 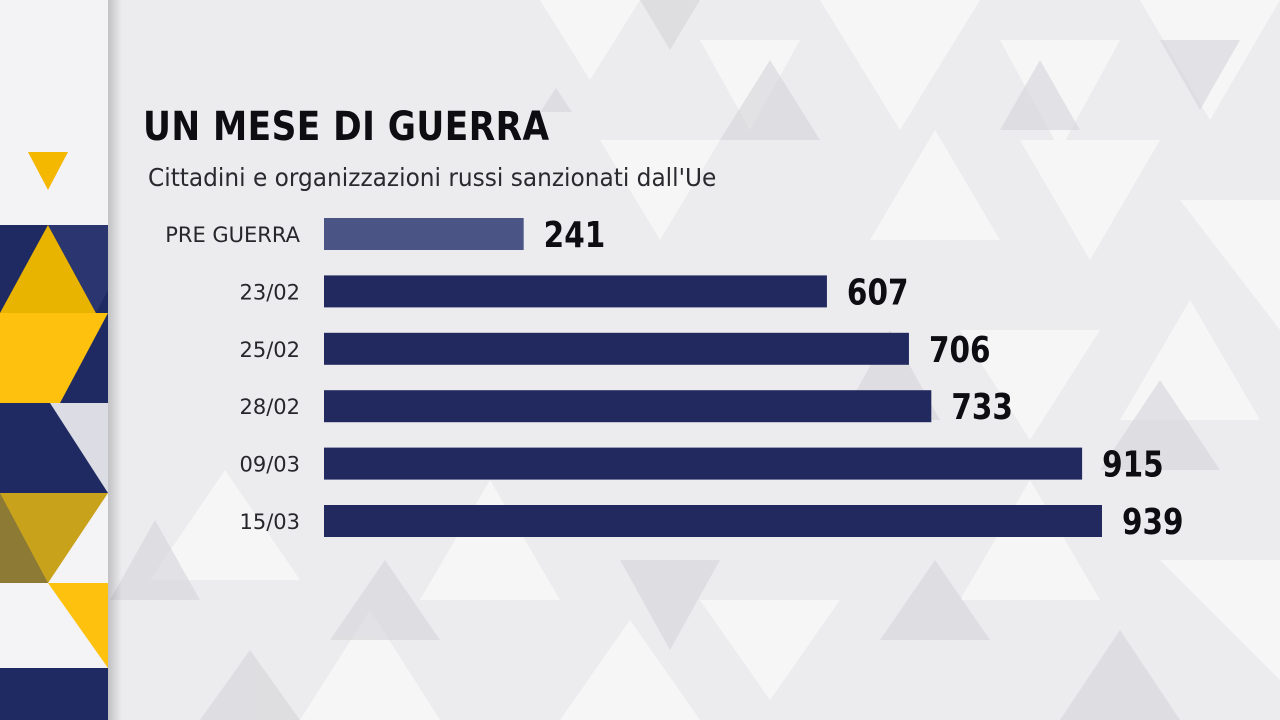 What do you see at coordinates (1133, 464) in the screenshot?
I see `value-label-4: 915` at bounding box center [1133, 464].